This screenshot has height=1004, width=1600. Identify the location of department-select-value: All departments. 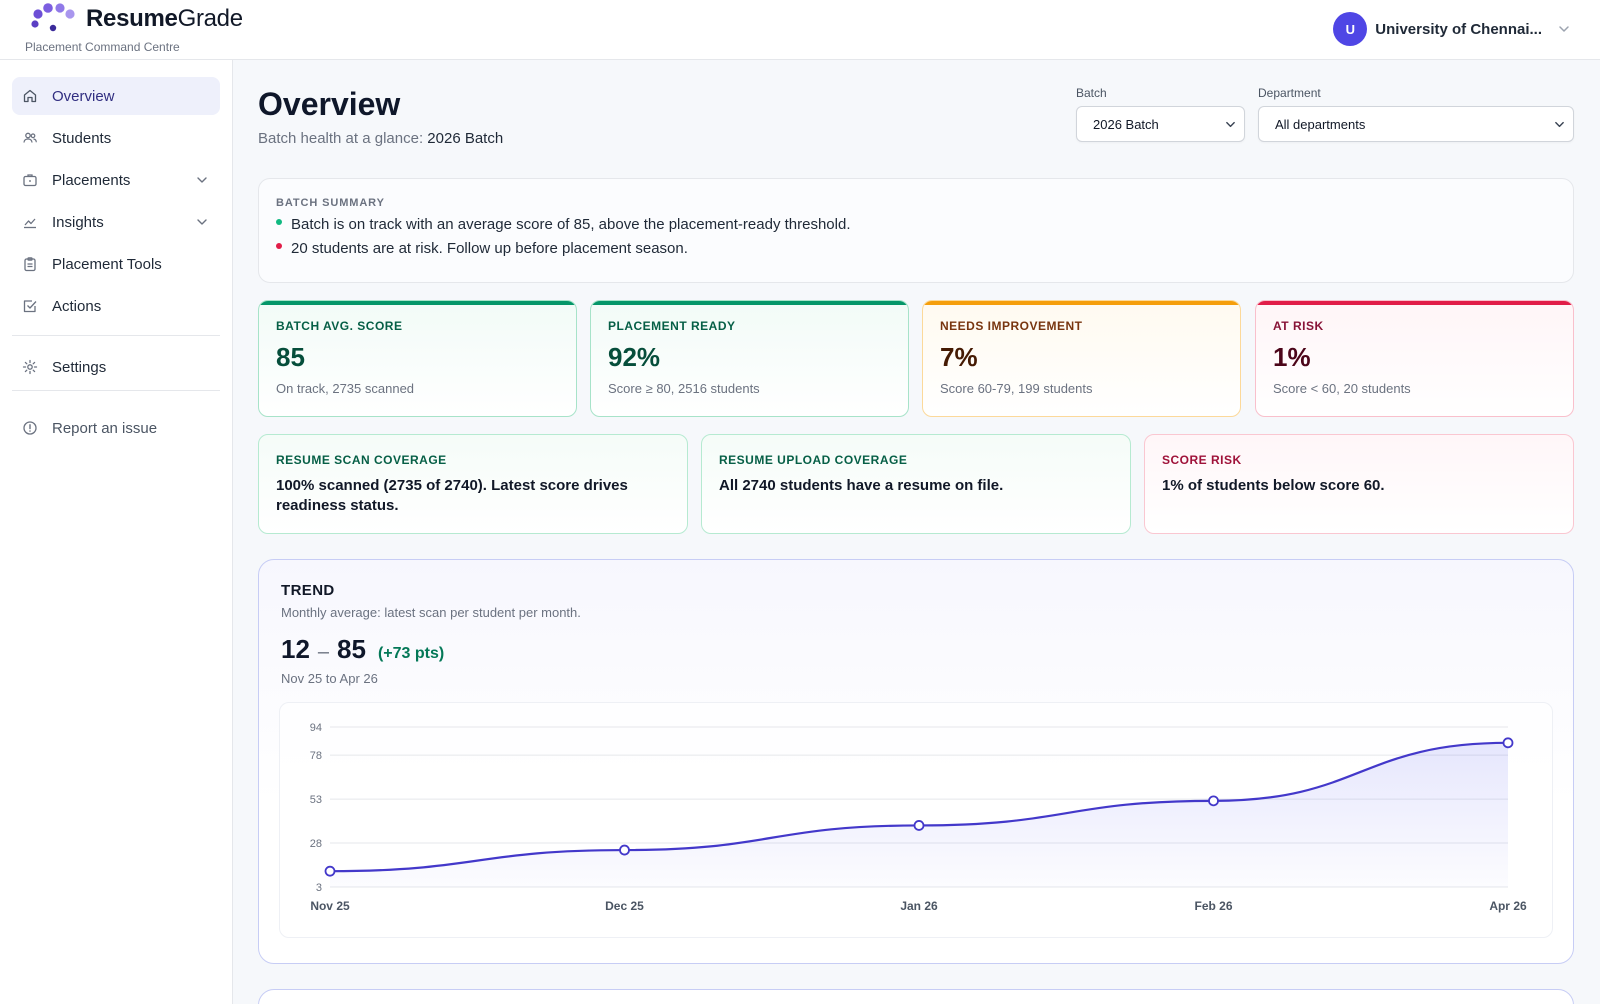
(1320, 124).